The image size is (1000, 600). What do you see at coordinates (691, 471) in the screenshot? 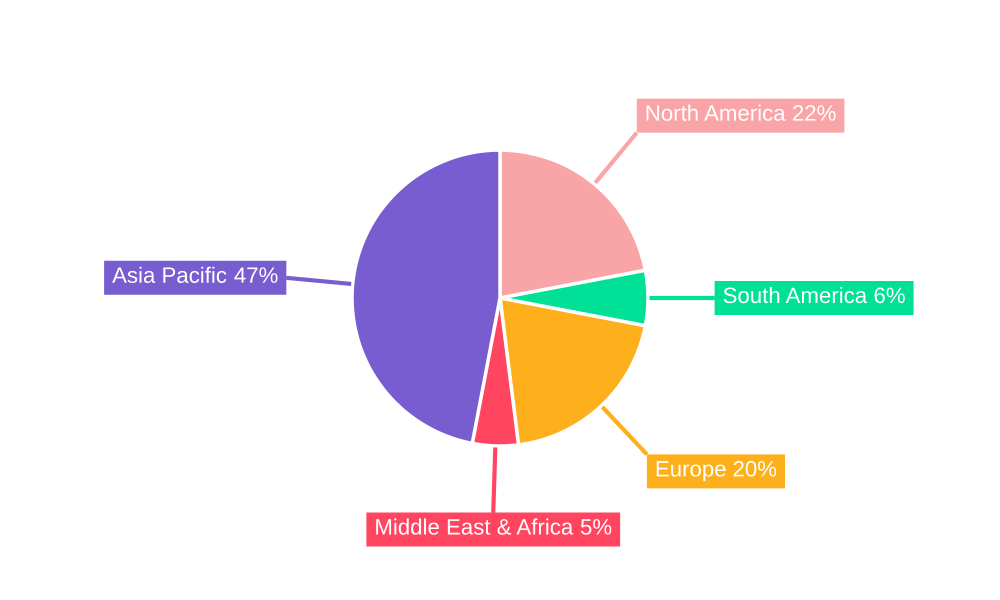
I see `slice-label: Europe` at bounding box center [691, 471].